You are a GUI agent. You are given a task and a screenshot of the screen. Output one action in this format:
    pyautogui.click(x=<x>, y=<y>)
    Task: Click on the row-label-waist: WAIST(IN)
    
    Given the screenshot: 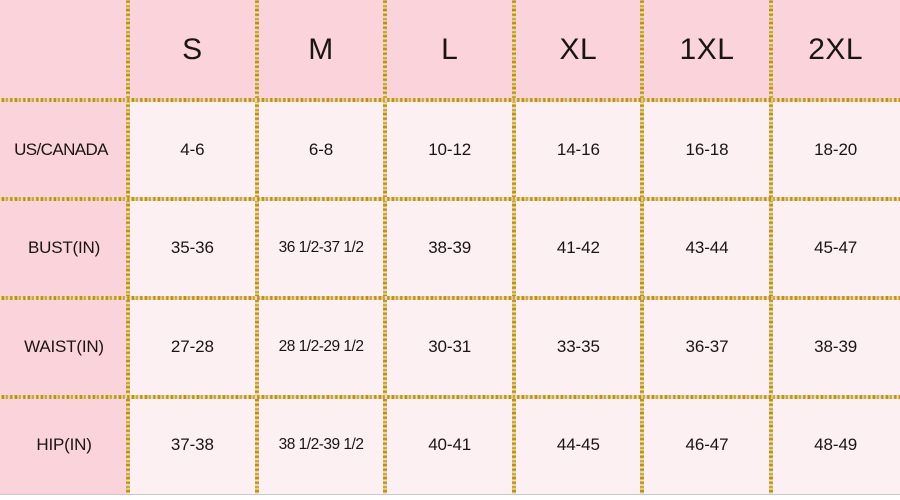 What is the action you would take?
    pyautogui.click(x=64, y=346)
    